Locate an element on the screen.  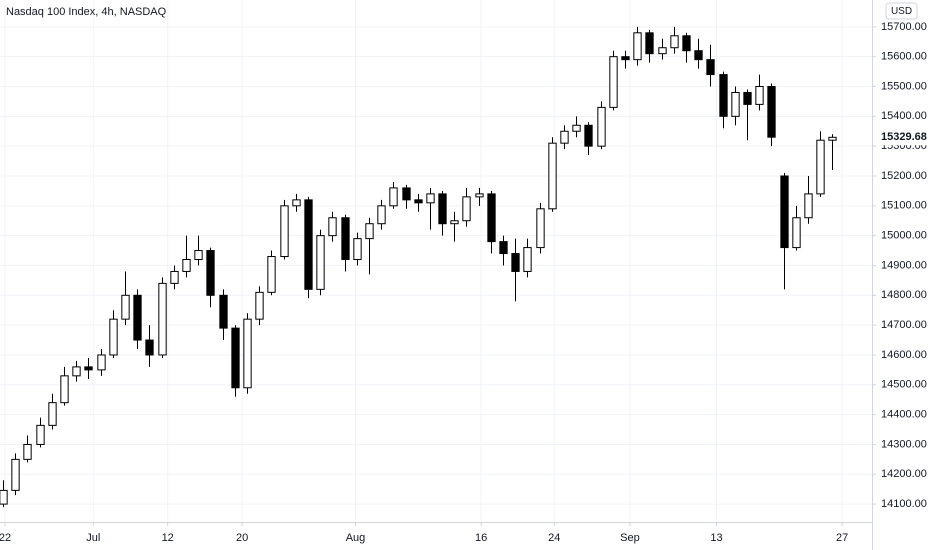
y-tick-label: 14300.00 is located at coordinates (904, 444).